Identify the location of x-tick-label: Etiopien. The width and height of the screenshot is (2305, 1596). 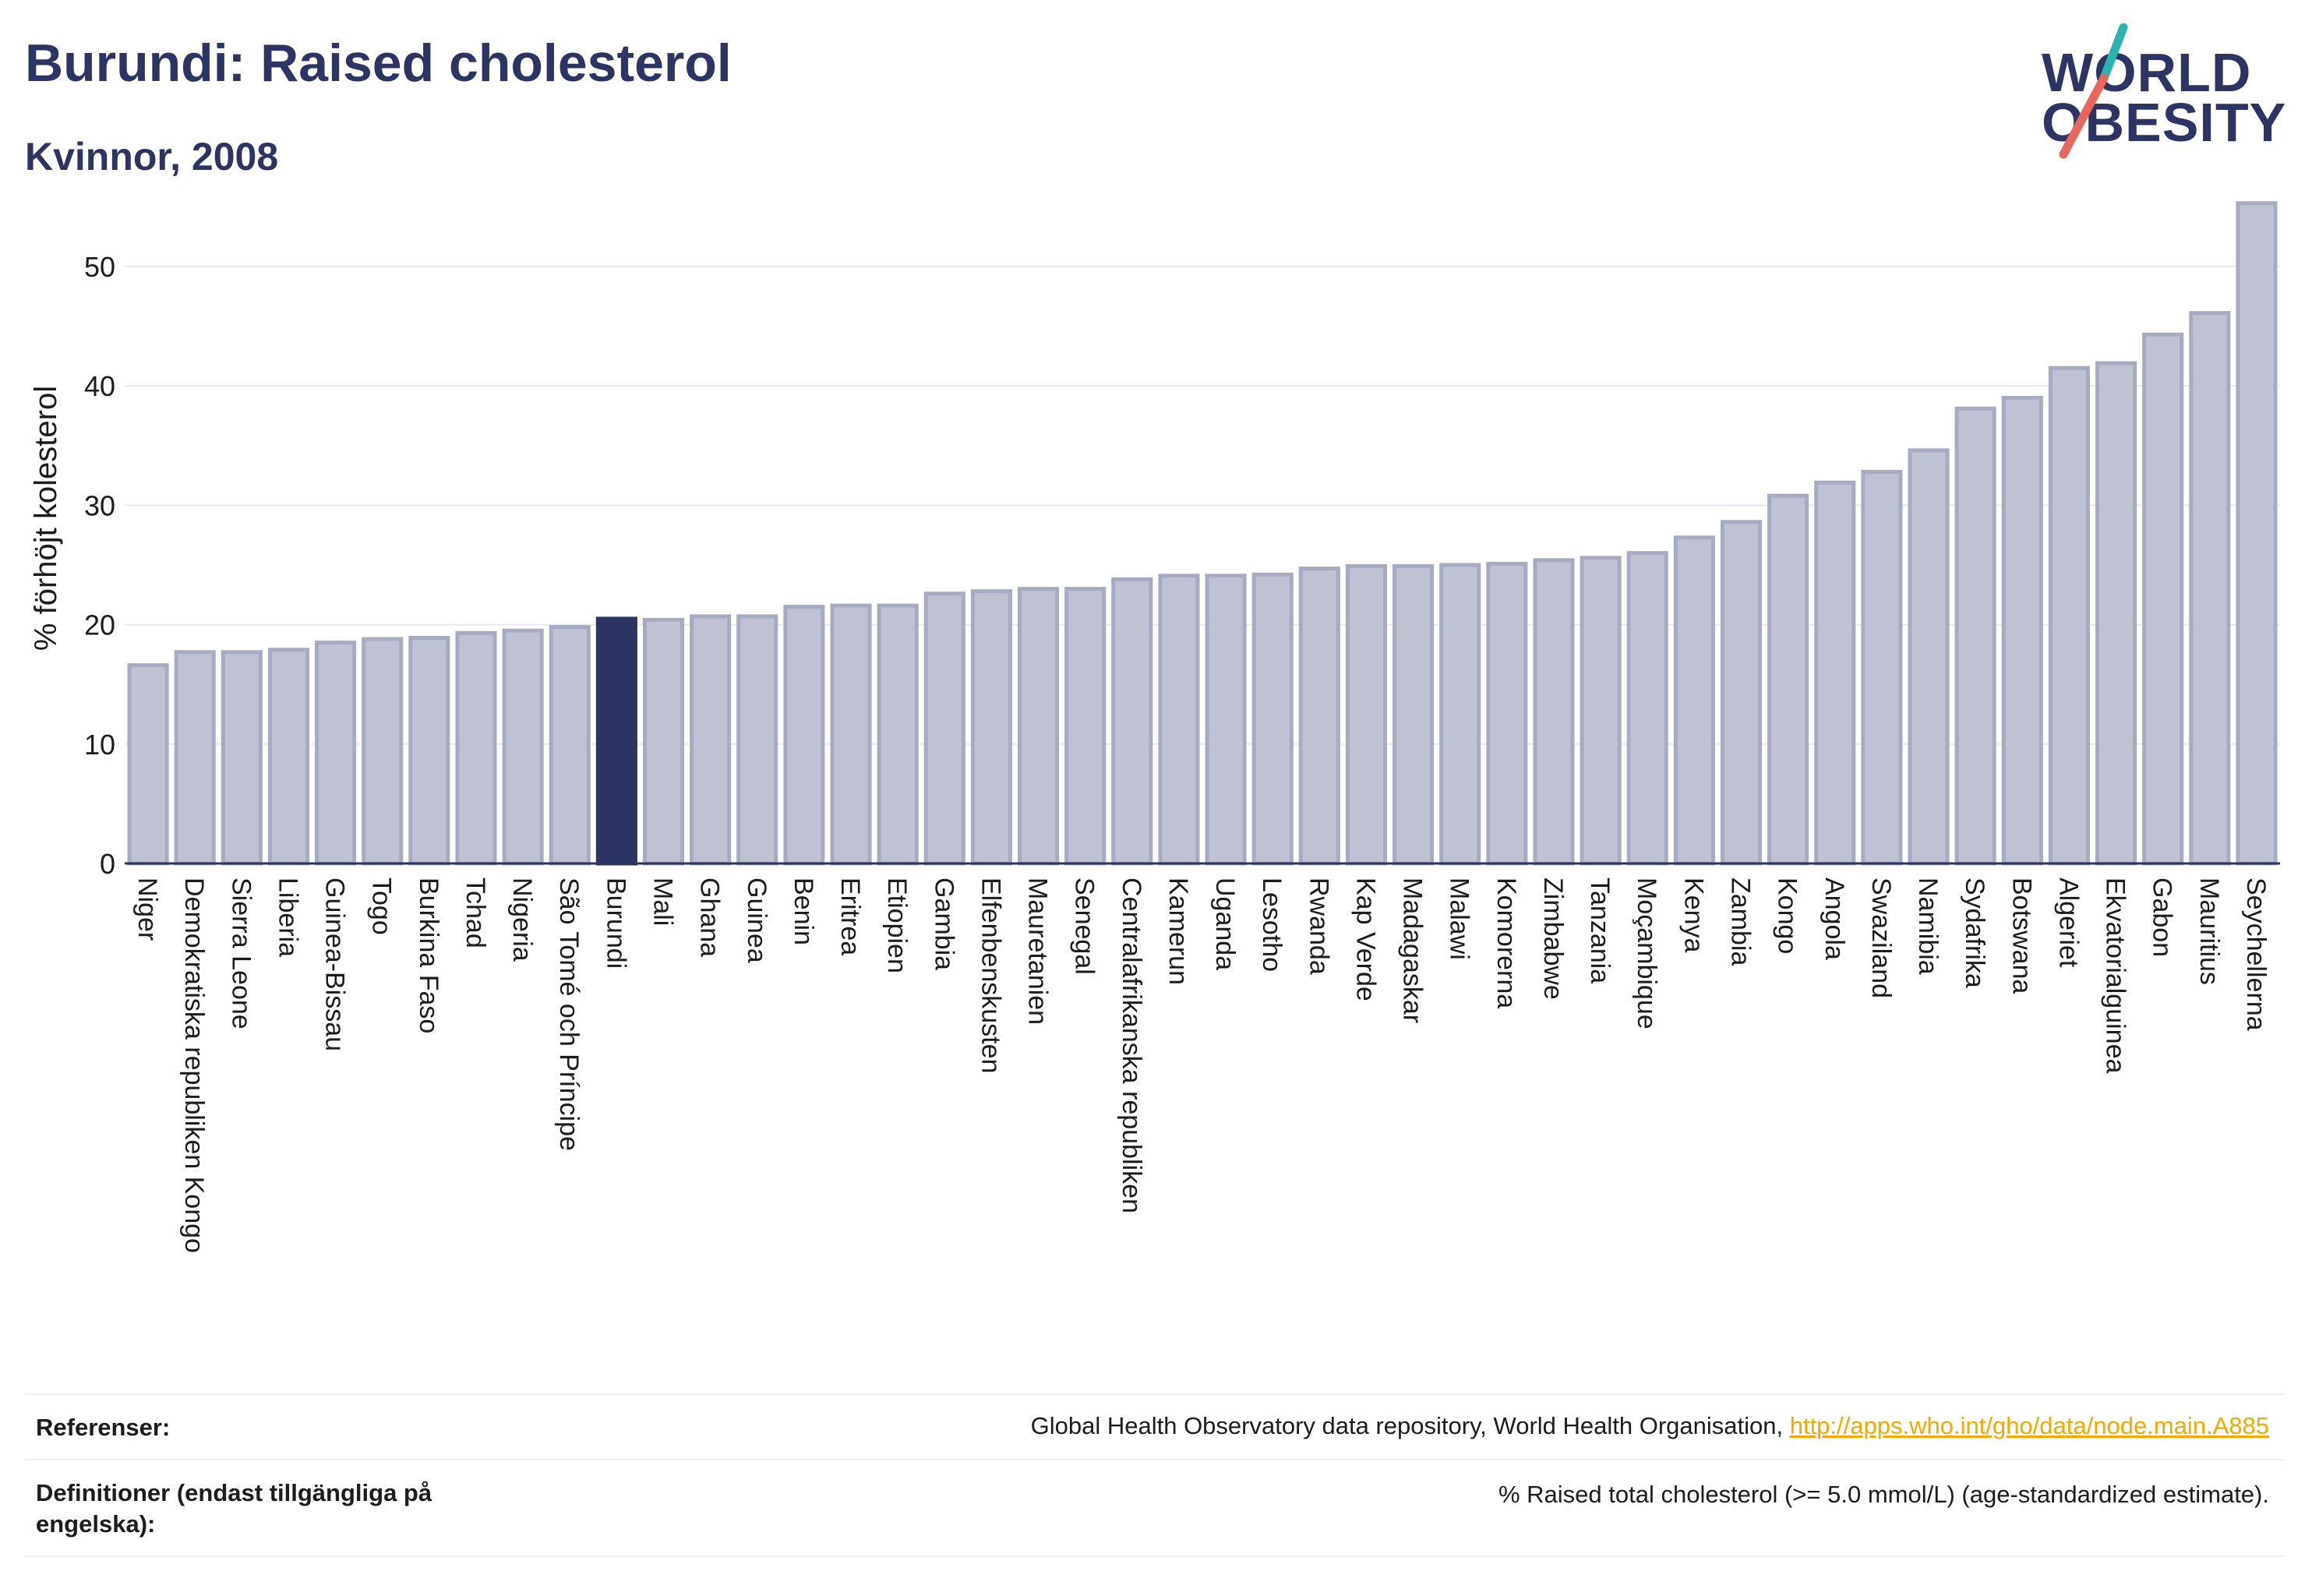
(897, 925).